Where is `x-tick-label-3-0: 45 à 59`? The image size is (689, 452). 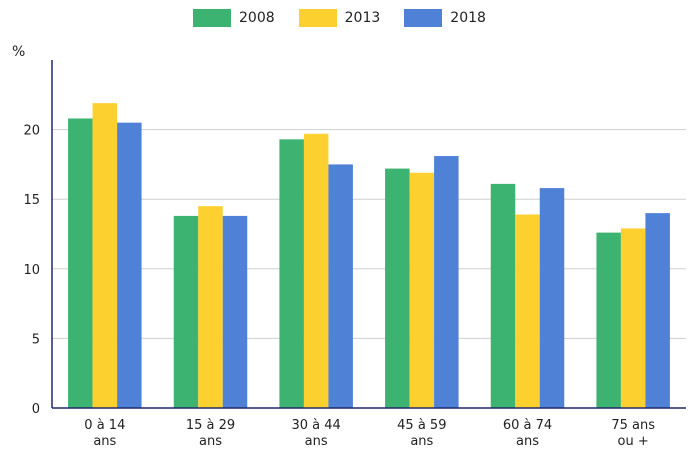 x-tick-label-3-0: 45 à 59 is located at coordinates (421, 425).